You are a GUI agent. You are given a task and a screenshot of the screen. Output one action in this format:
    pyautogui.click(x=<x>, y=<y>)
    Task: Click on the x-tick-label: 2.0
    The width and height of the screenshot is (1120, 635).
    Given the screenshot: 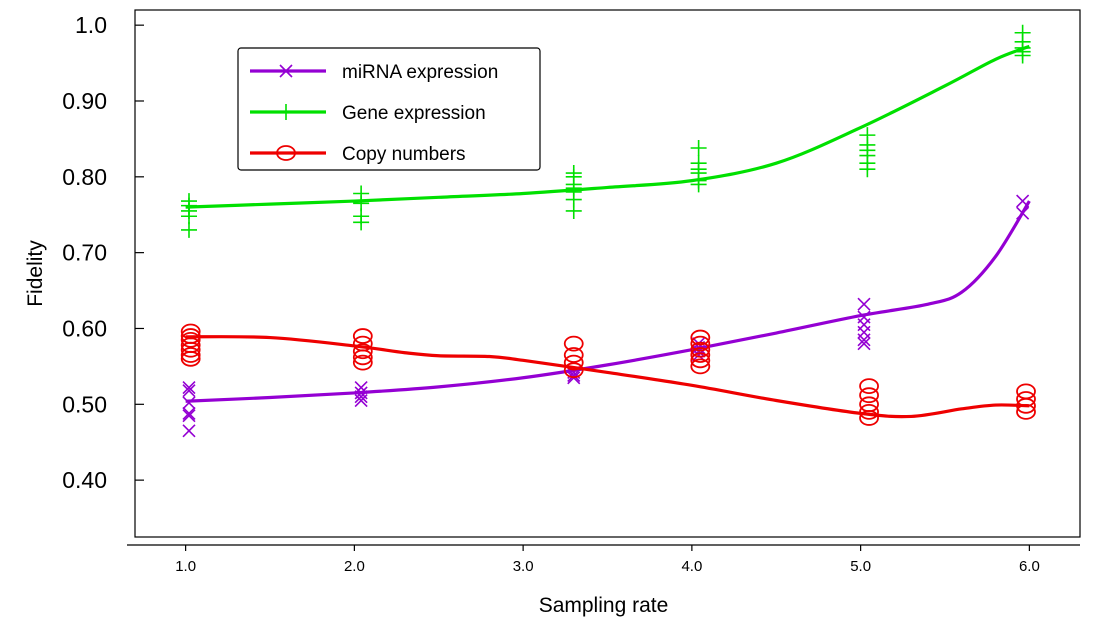 What is the action you would take?
    pyautogui.click(x=354, y=566)
    